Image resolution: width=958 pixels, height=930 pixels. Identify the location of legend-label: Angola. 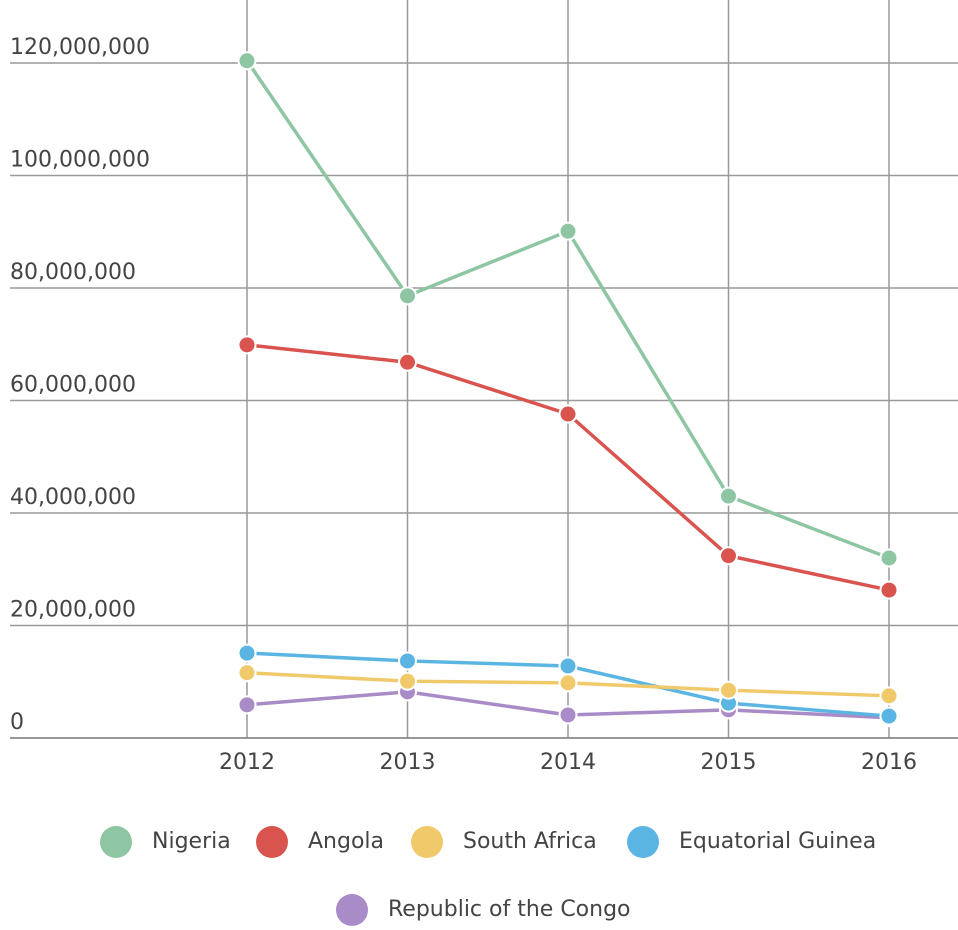
(346, 841).